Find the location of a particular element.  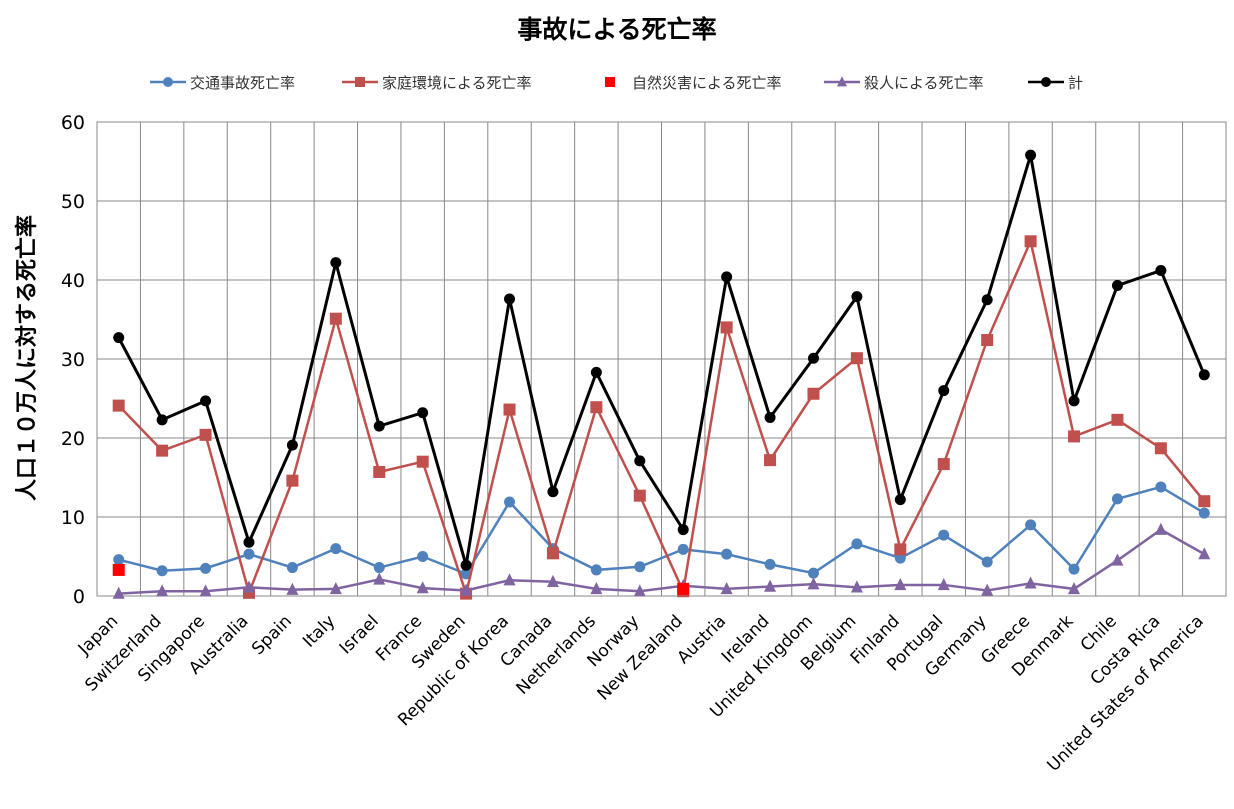

y-tick-label: 50 is located at coordinates (73, 202).